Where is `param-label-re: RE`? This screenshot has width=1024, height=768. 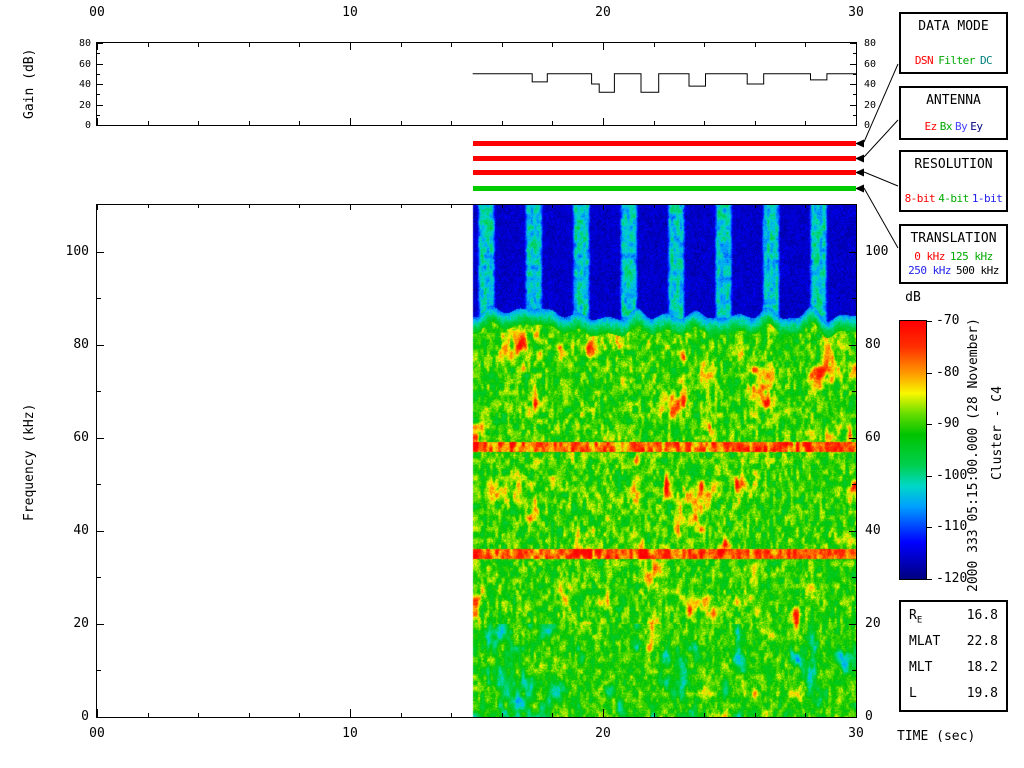 param-label-re: RE is located at coordinates (916, 617).